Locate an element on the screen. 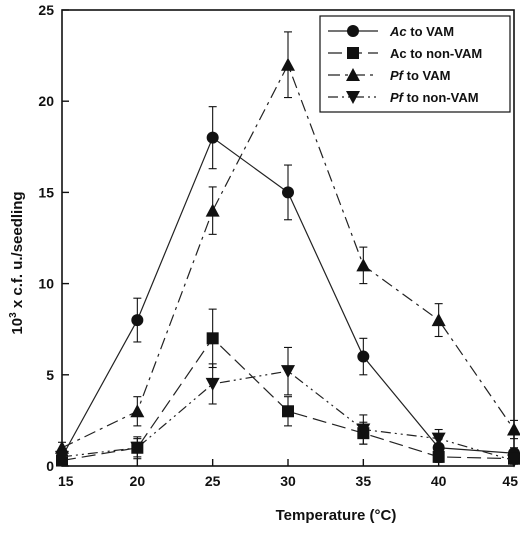 This screenshot has height=535, width=520. x-tick-label: 25 is located at coordinates (213, 481).